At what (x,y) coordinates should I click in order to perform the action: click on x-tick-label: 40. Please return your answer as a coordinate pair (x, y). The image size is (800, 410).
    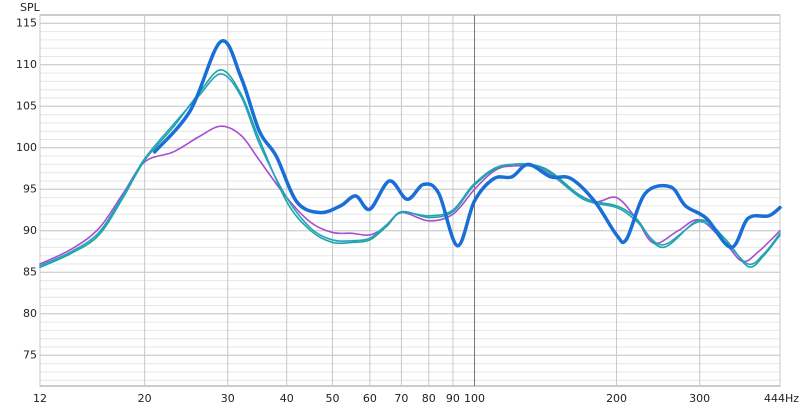
    Looking at the image, I should click on (287, 398).